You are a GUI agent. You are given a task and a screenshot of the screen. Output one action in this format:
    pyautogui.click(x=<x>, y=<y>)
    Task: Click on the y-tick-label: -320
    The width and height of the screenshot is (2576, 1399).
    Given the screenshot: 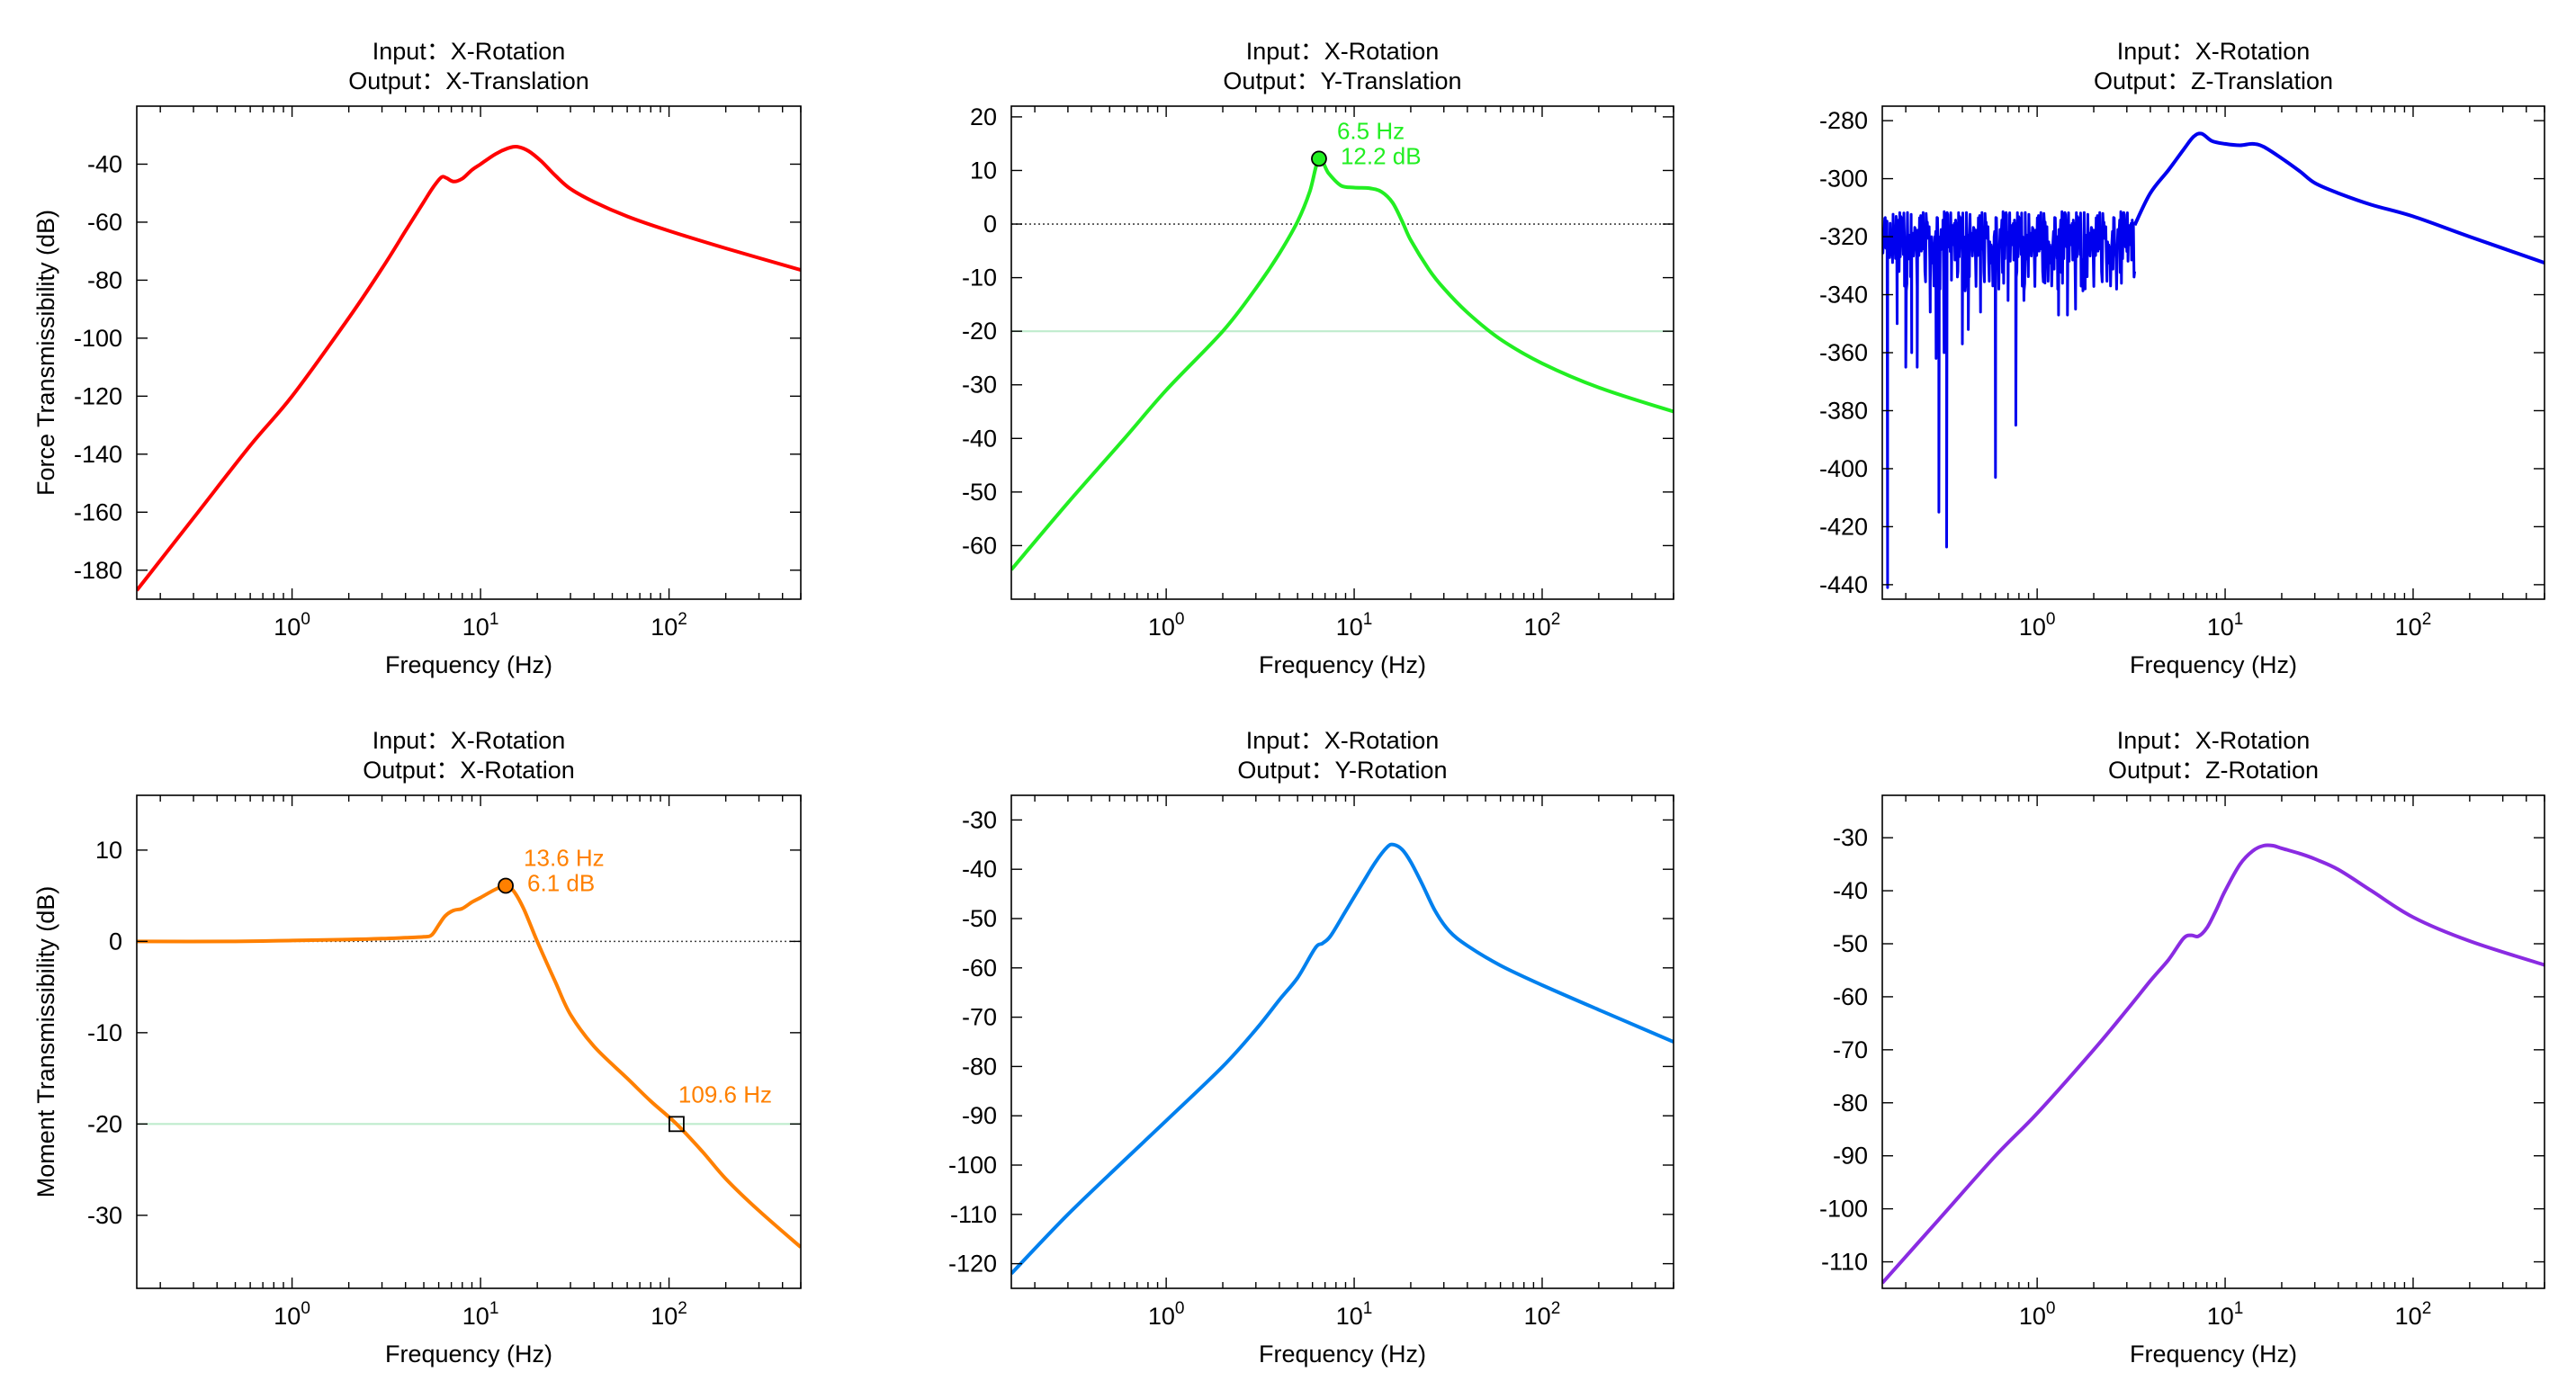 What is the action you would take?
    pyautogui.click(x=1844, y=236)
    